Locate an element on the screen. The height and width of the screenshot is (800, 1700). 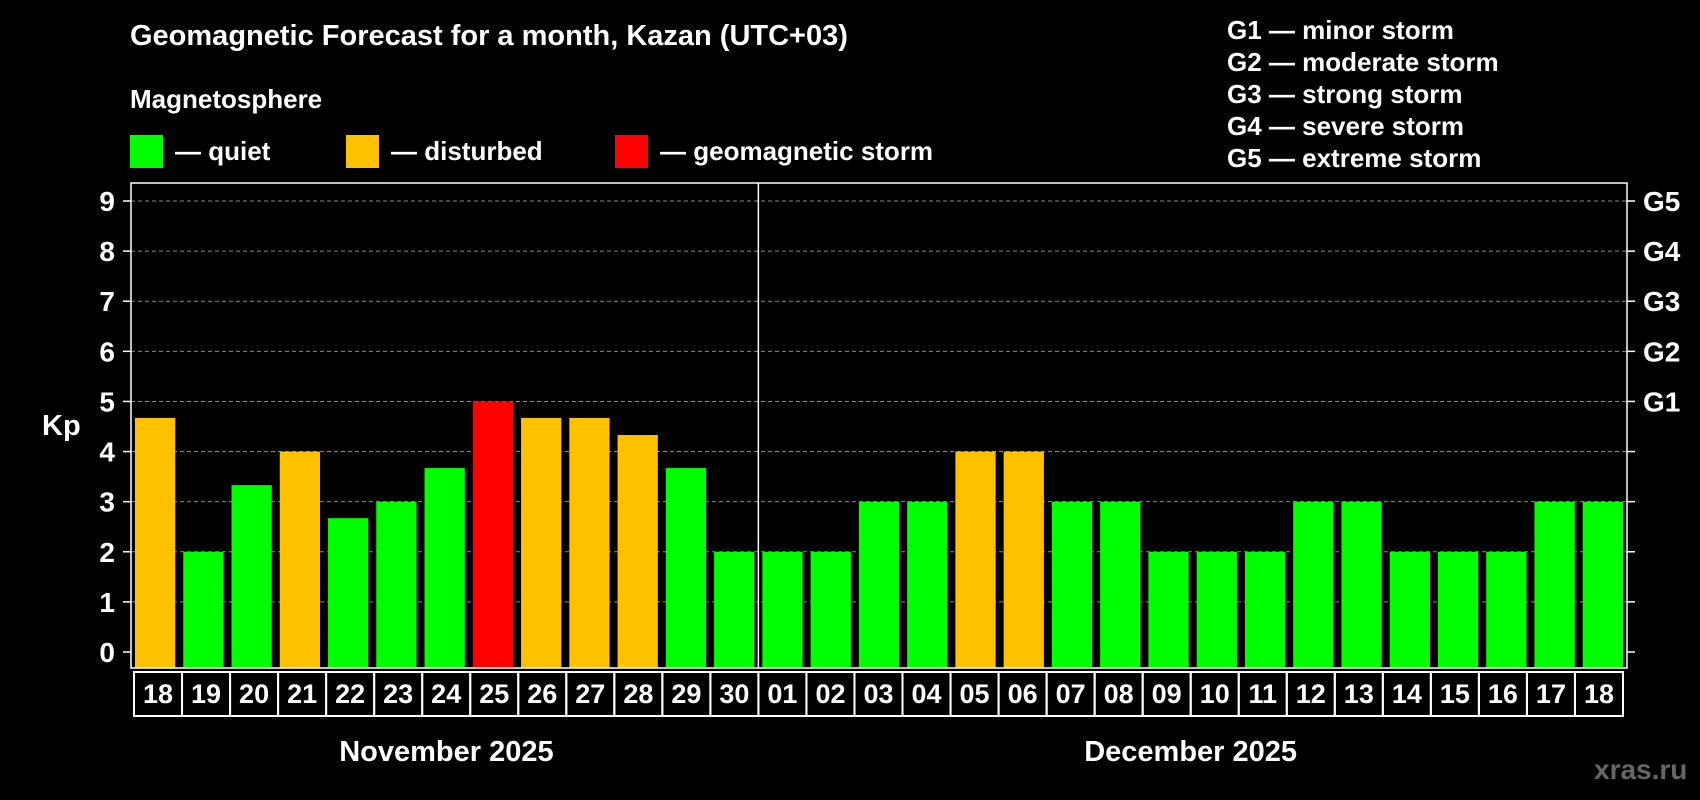
g-level-label: G3 is located at coordinates (1661, 301).